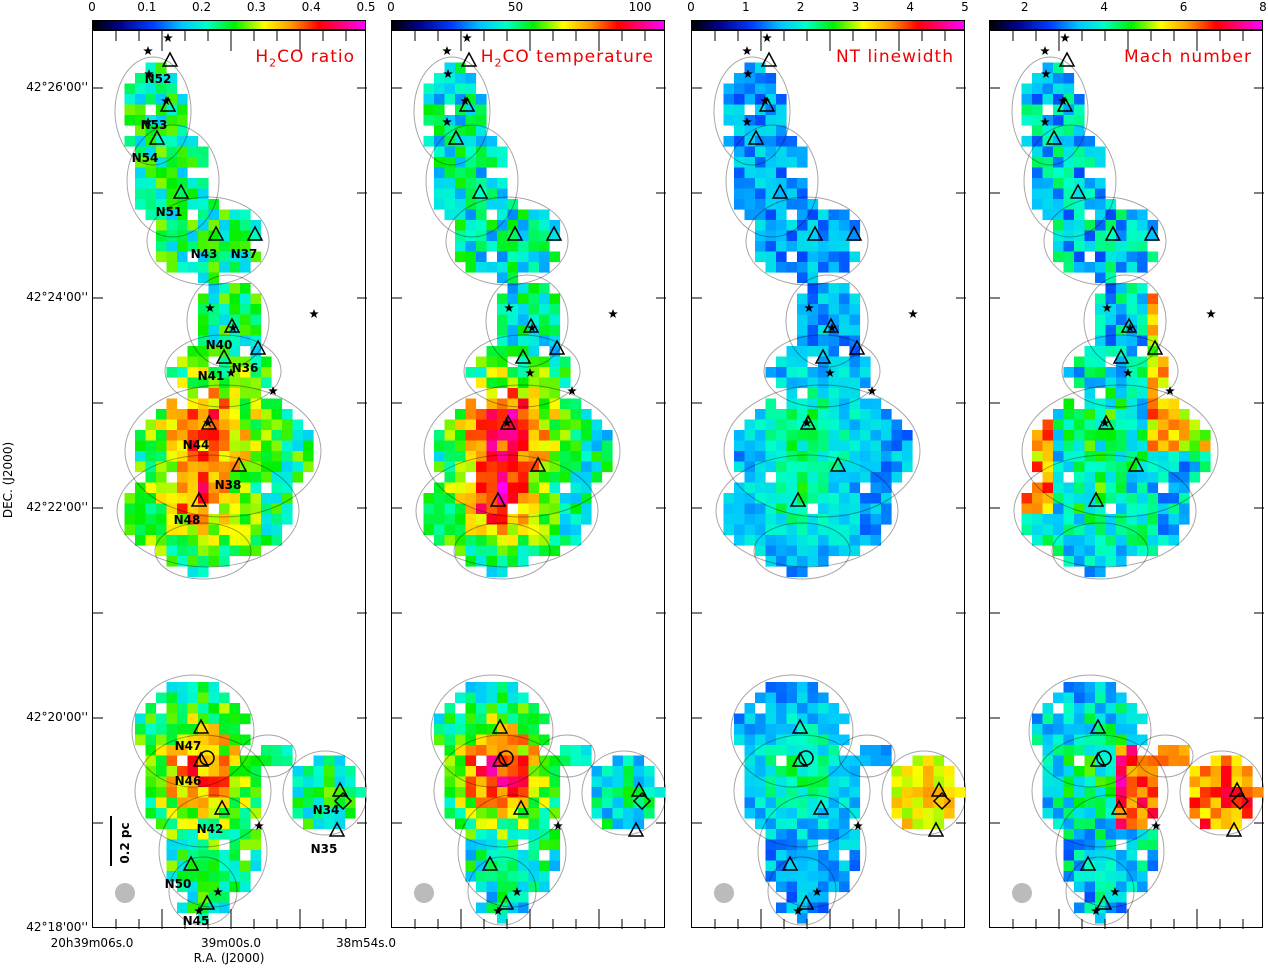 The height and width of the screenshot is (968, 1268). I want to click on colorbar-tick-label: 50, so click(515, 7).